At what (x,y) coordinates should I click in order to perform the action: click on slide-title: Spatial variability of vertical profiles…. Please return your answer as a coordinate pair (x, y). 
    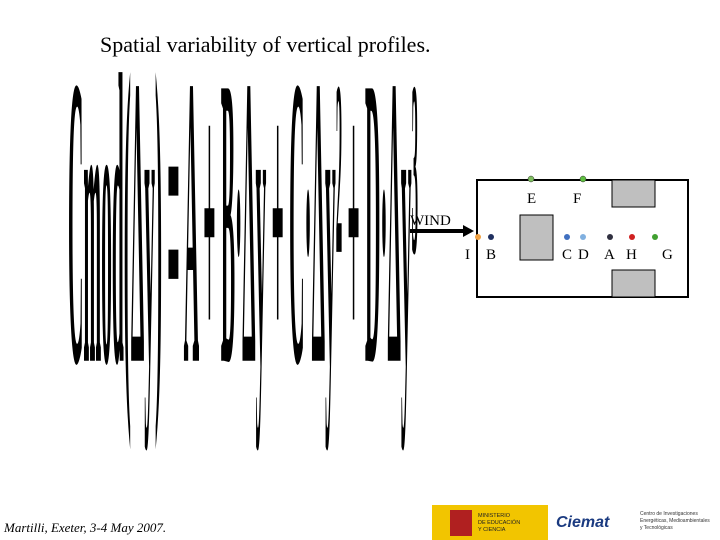
    Looking at the image, I should click on (265, 44).